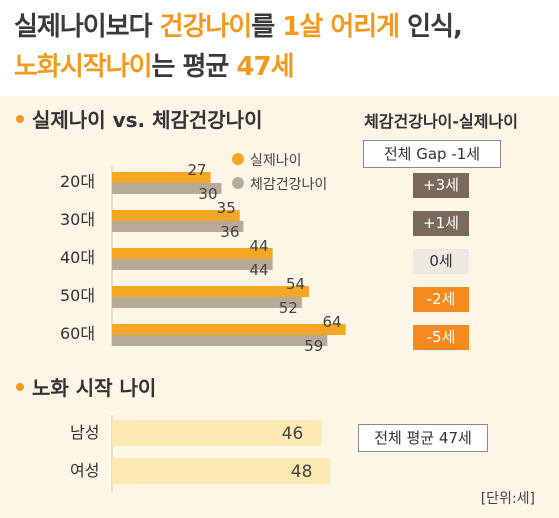 This screenshot has height=518, width=559. What do you see at coordinates (259, 246) in the screenshot?
I see `data-label-actual: 44` at bounding box center [259, 246].